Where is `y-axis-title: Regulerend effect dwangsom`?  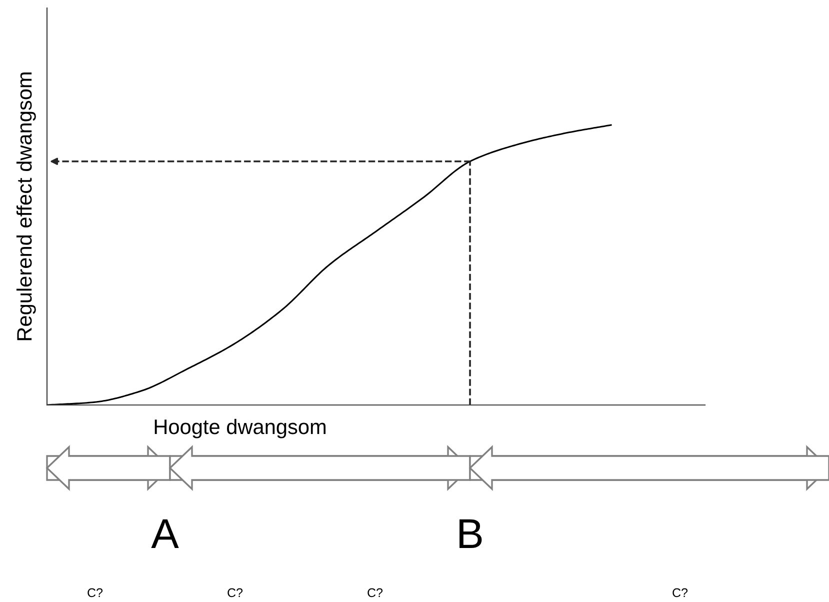
y-axis-title: Regulerend effect dwangsom is located at coordinates (26, 206).